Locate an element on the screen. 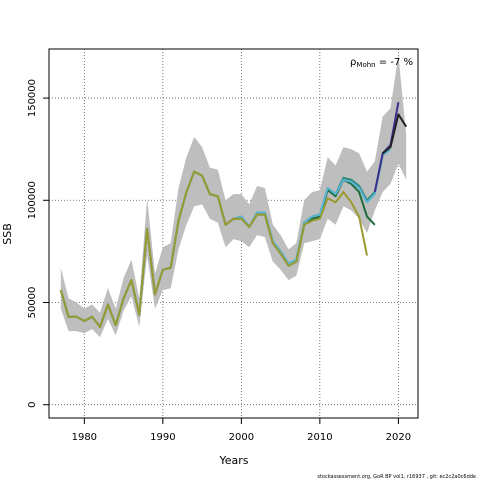 The height and width of the screenshot is (480, 480). x-tick-label-2000: 2000 is located at coordinates (241, 437).